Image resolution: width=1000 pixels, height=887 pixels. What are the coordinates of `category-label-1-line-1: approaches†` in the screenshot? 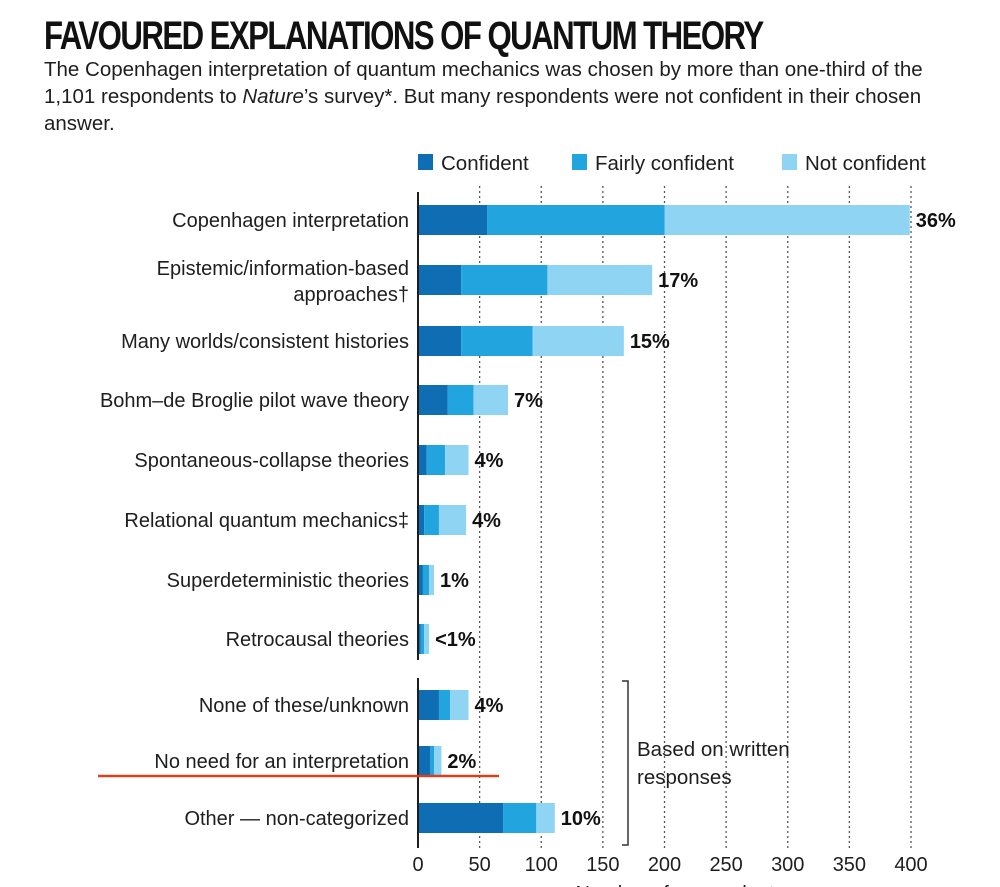 It's located at (351, 295).